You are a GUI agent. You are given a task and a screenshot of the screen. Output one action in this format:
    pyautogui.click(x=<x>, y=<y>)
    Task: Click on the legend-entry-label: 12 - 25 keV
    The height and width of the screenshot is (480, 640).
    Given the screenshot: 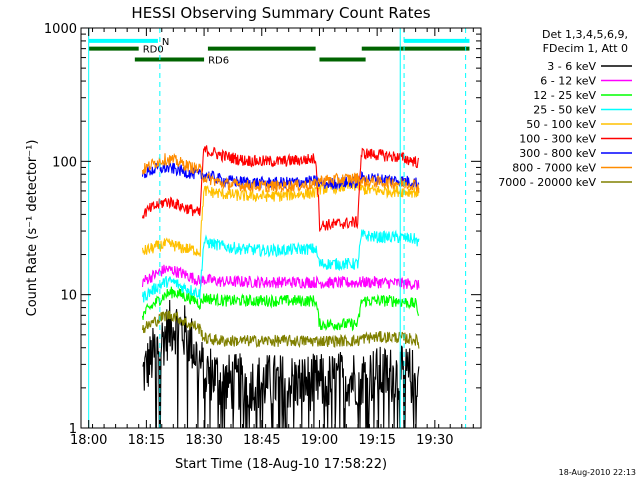 What is the action you would take?
    pyautogui.click(x=564, y=95)
    